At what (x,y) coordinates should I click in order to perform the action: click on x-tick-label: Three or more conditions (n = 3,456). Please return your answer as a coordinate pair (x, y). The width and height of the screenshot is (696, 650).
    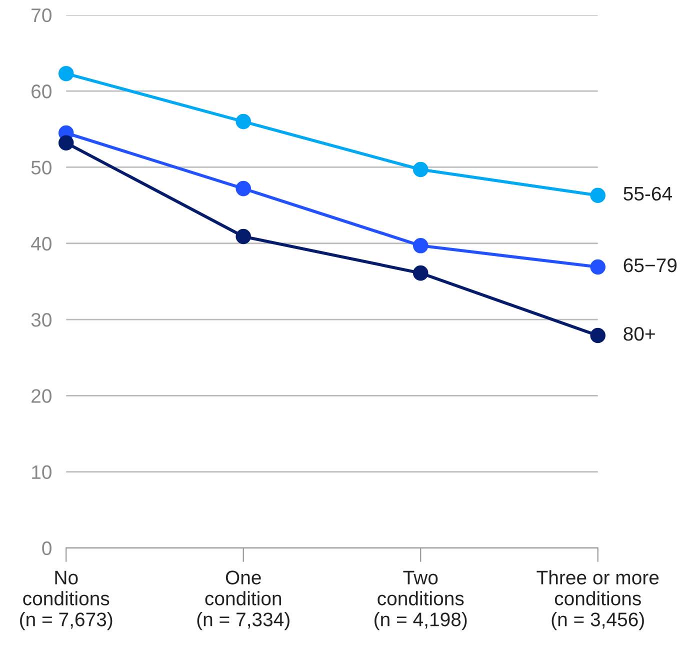
    Looking at the image, I should click on (597, 600).